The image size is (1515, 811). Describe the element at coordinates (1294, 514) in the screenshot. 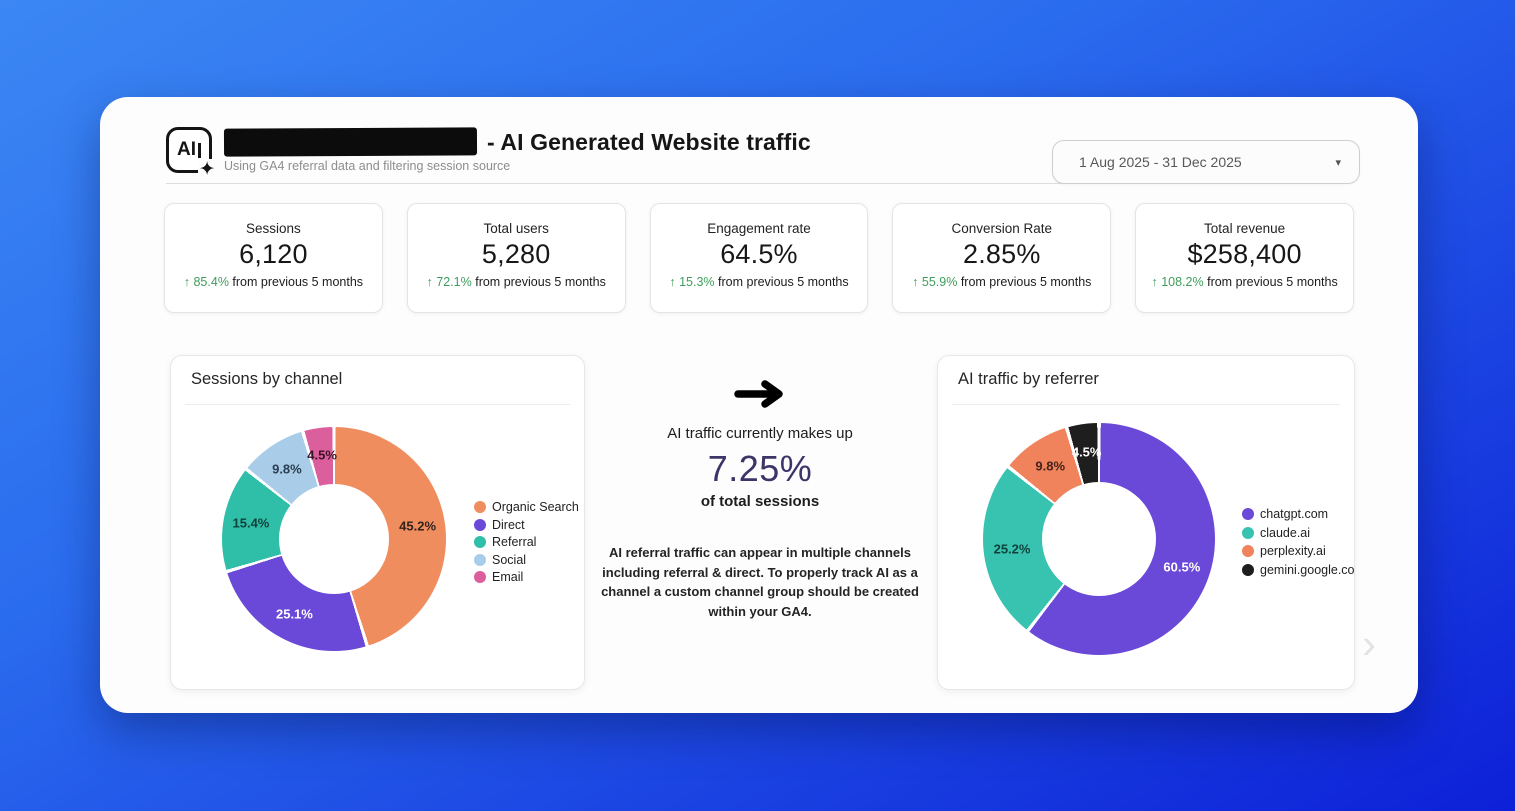

I see `legend-label: chatgpt.com` at that location.